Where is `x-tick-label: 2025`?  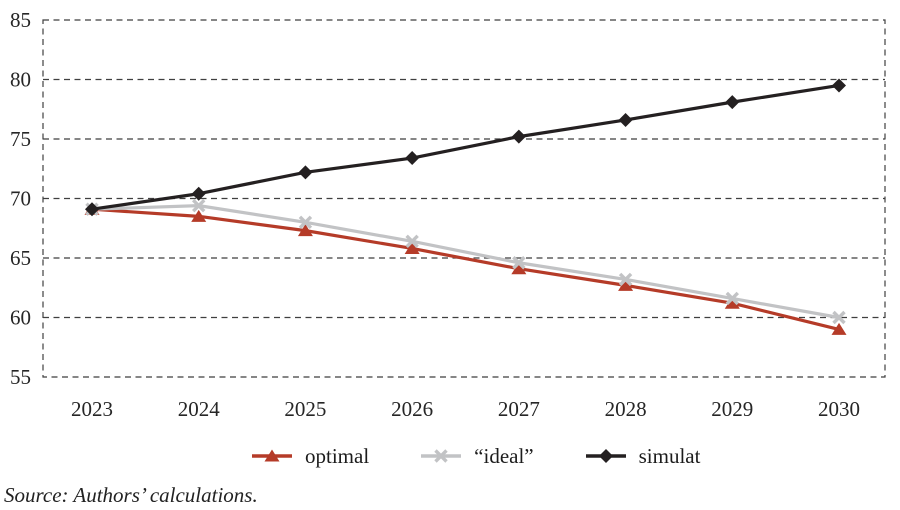
x-tick-label: 2025 is located at coordinates (305, 409).